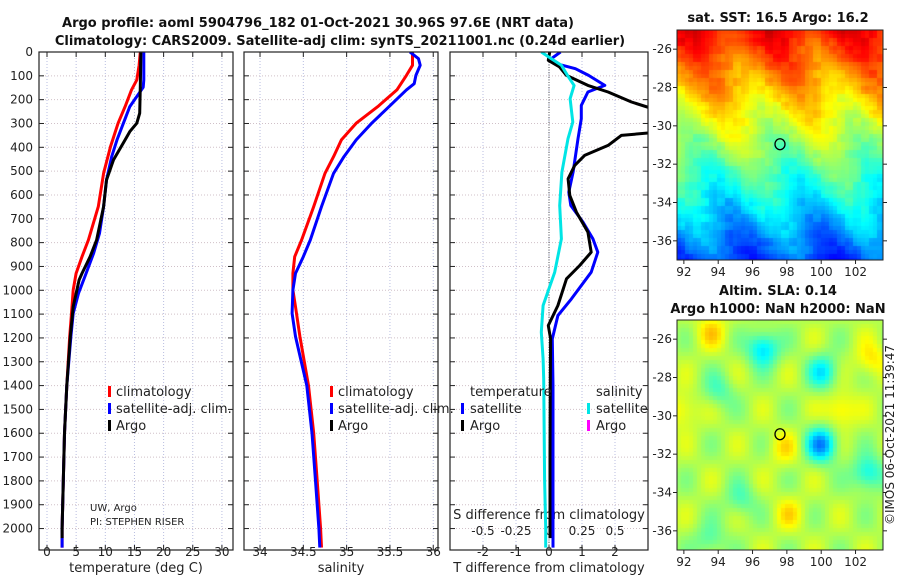  I want to click on x-axis-label: salinity, so click(341, 568).